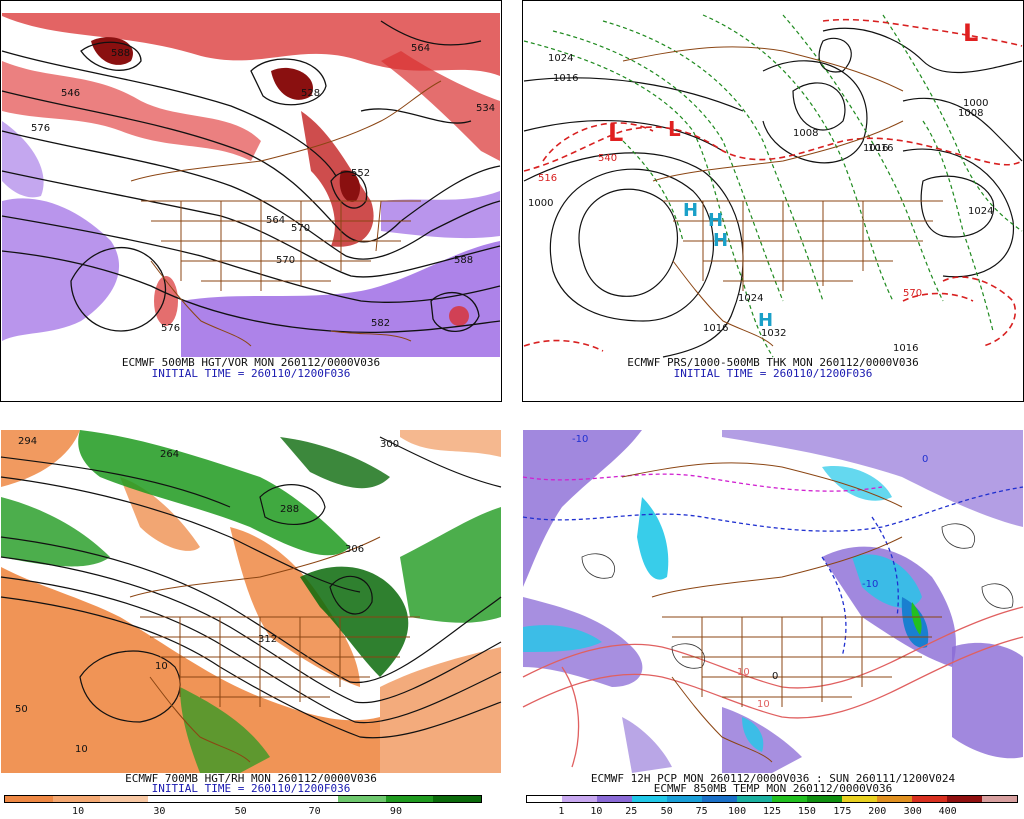  Describe the element at coordinates (169, 454) in the screenshot. I see `contour-label: 264` at that location.